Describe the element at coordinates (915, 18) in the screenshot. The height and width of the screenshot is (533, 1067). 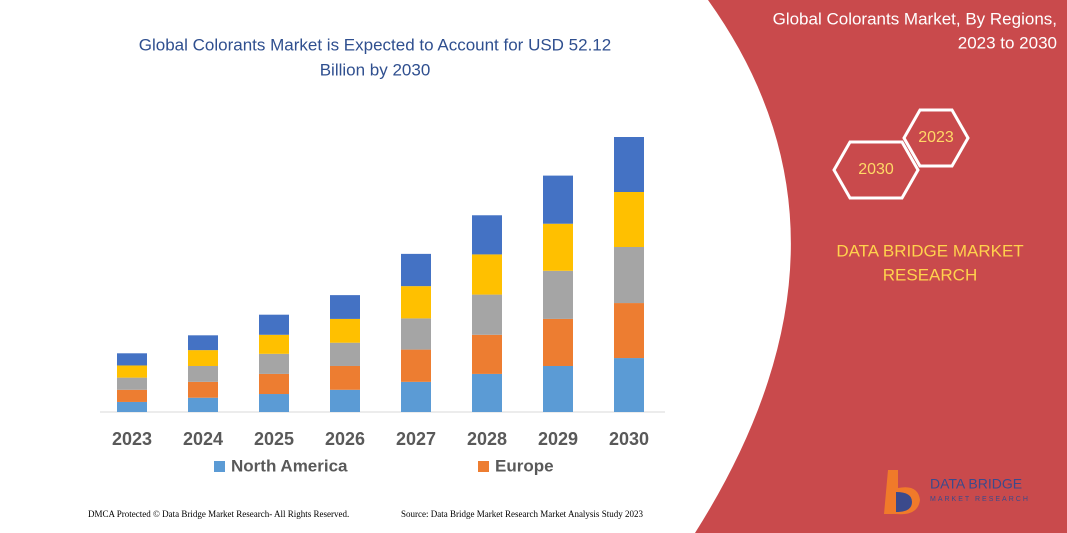
I see `panel-title: Global Colorants Market, By Regions,` at that location.